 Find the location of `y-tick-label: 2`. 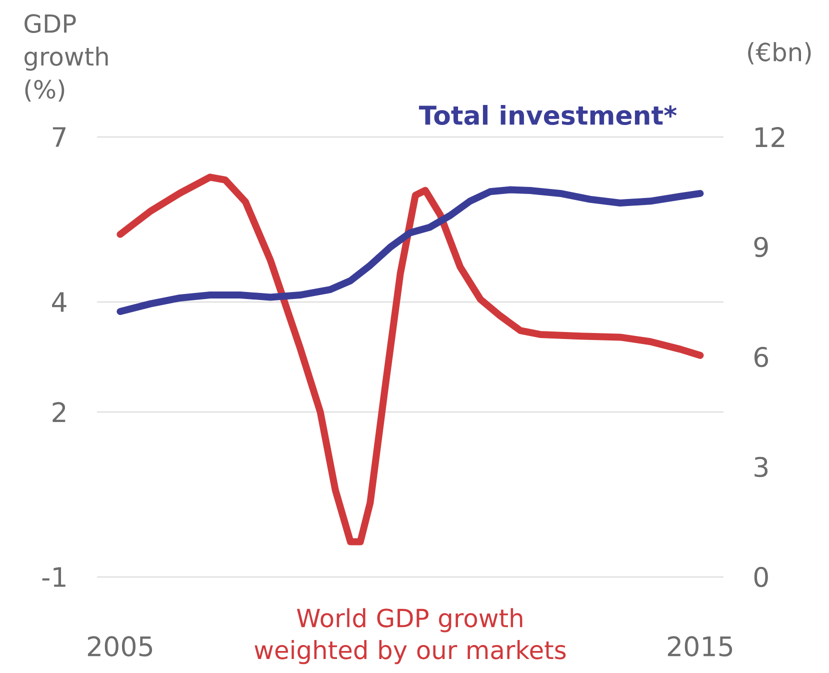

y-tick-label: 2 is located at coordinates (59, 412).